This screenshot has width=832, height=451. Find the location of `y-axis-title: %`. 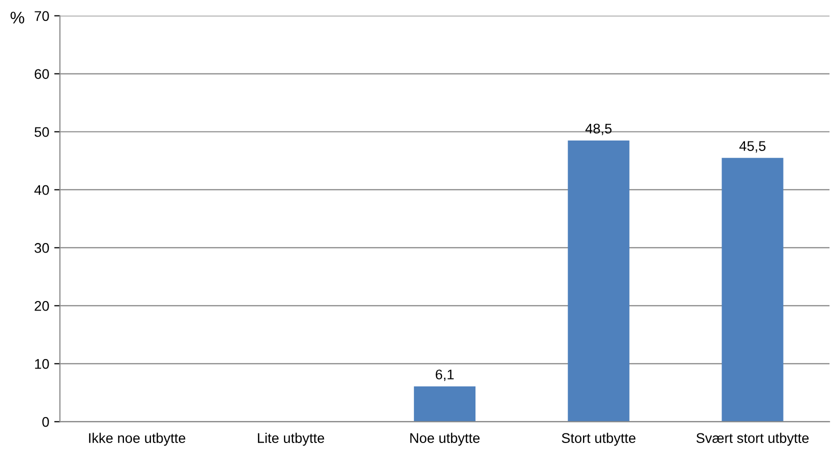

y-axis-title: % is located at coordinates (17, 18).